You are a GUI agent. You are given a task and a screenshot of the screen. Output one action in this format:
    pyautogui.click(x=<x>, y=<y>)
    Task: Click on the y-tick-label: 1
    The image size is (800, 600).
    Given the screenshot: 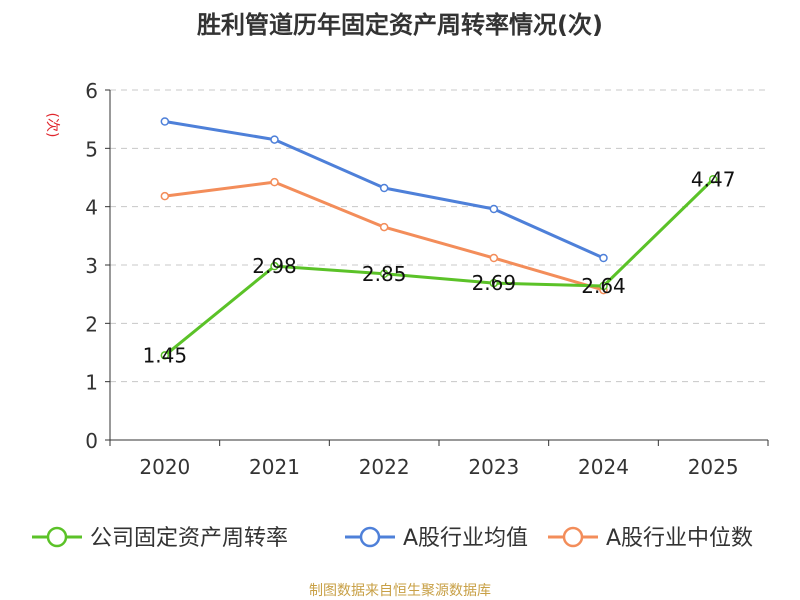 What is the action you would take?
    pyautogui.click(x=91, y=383)
    